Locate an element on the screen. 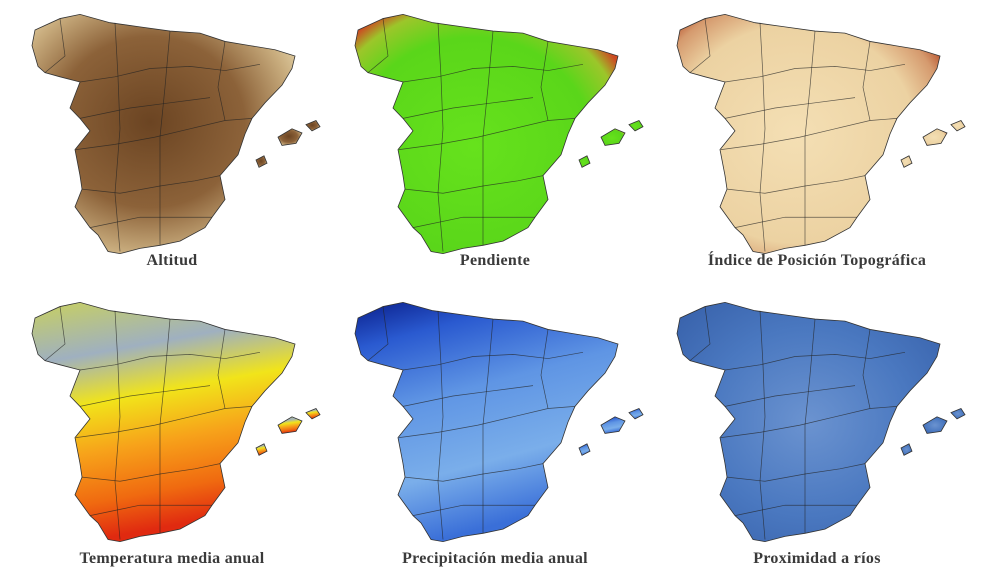  map-caption: Altitud is located at coordinates (172, 260).